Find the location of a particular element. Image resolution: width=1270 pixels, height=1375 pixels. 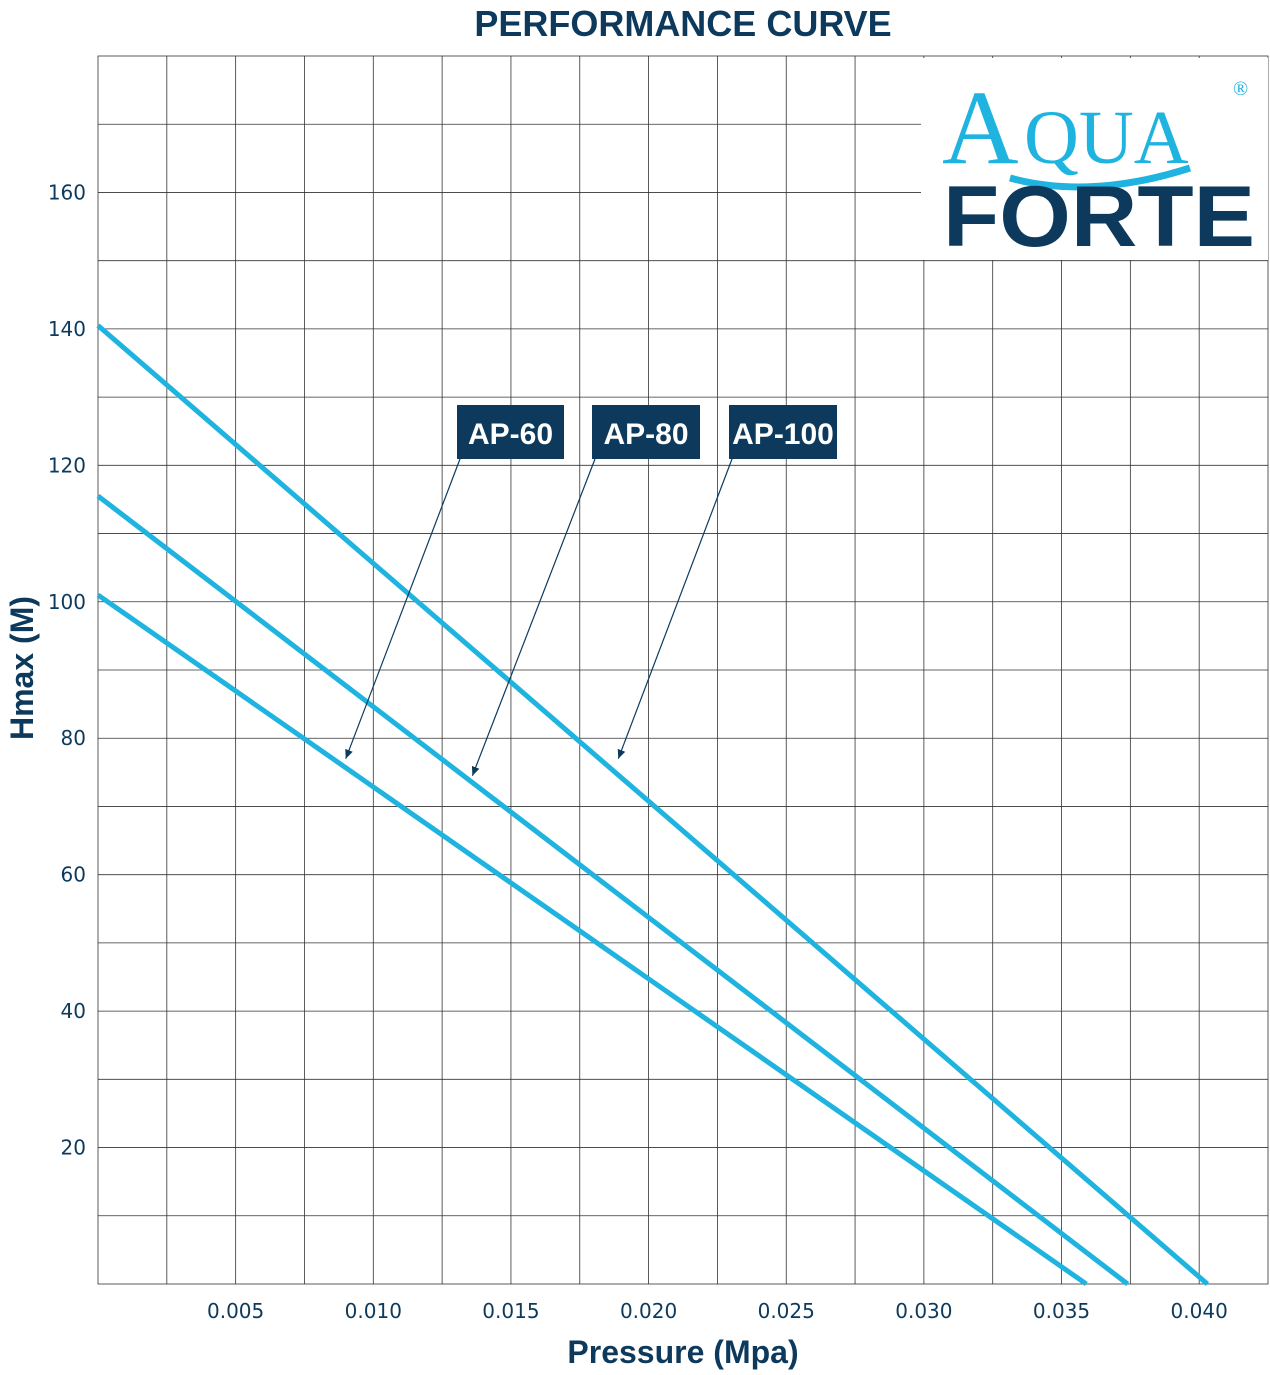

y-tick-label: 40 is located at coordinates (73, 1011).